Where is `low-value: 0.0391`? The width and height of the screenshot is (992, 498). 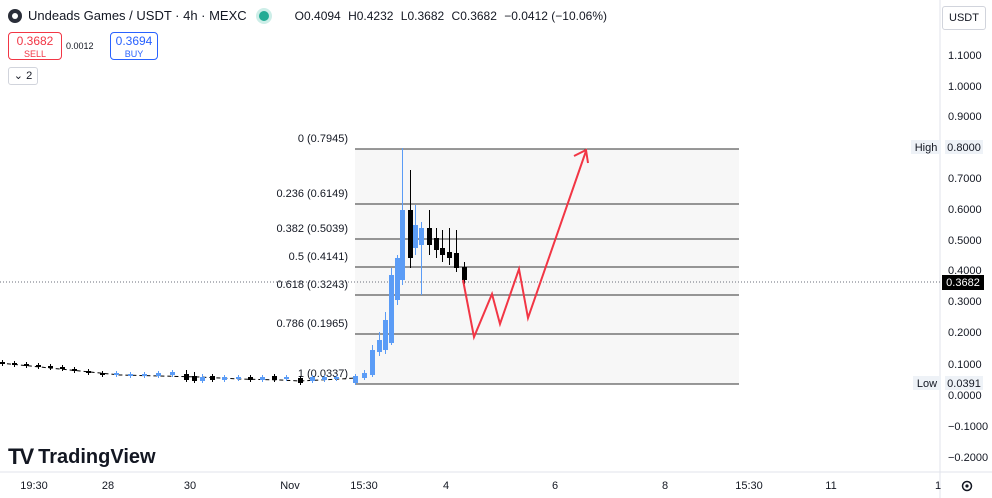 low-value: 0.0391 is located at coordinates (964, 384).